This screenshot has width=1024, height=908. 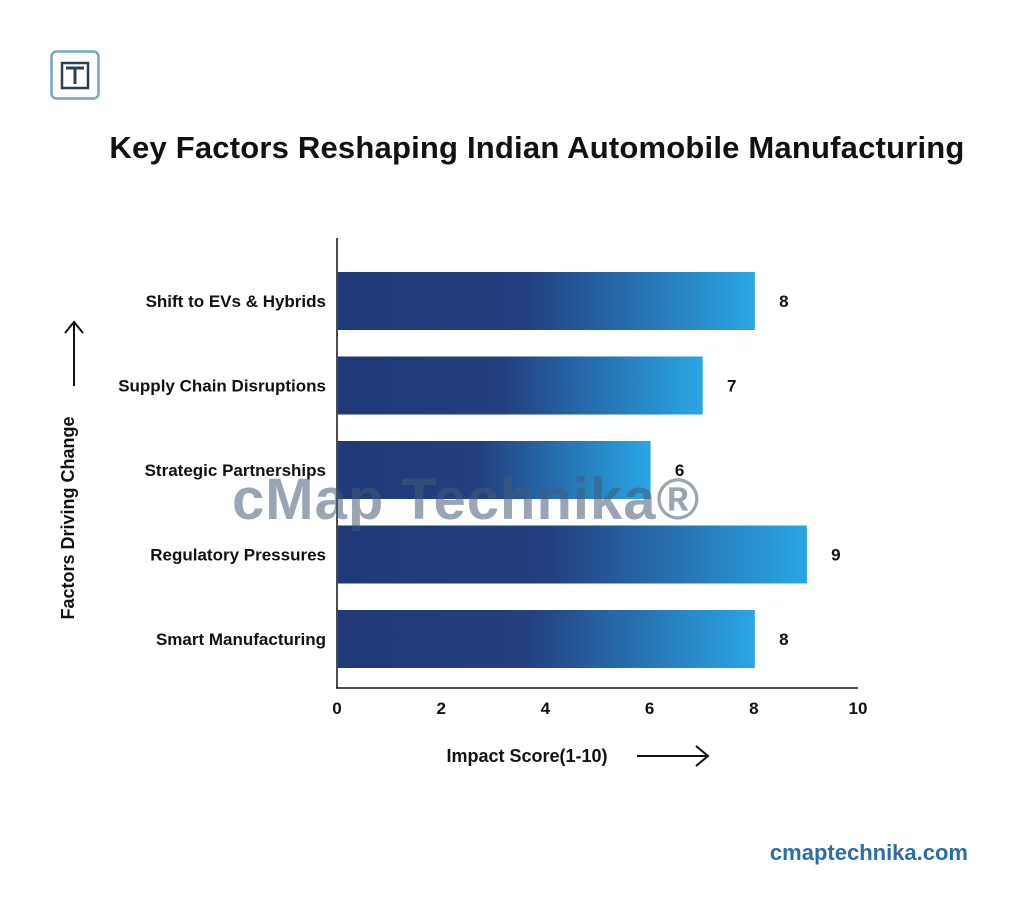 What do you see at coordinates (546, 708) in the screenshot?
I see `x-tick-label: 4` at bounding box center [546, 708].